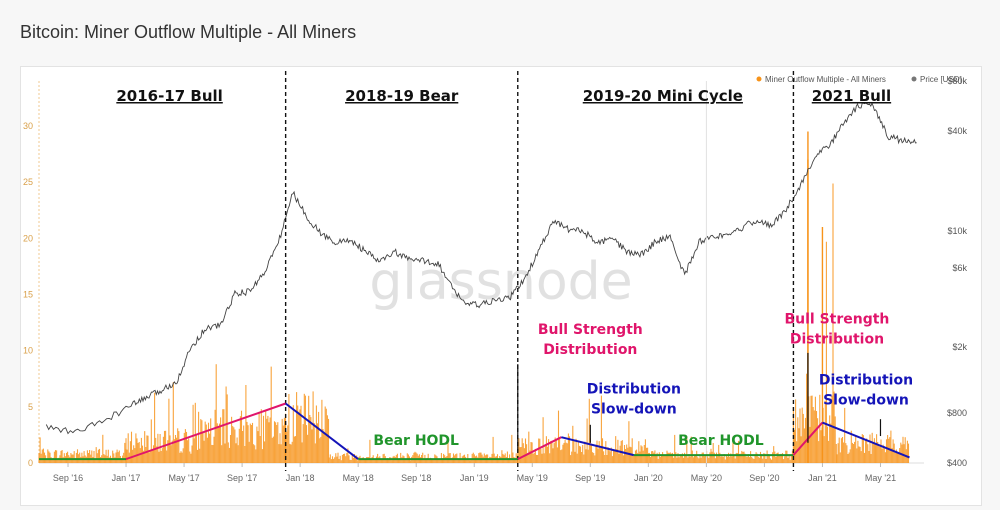 This screenshot has width=1000, height=510. What do you see at coordinates (957, 231) in the screenshot?
I see `right-axis-tick-label: $10k` at bounding box center [957, 231].